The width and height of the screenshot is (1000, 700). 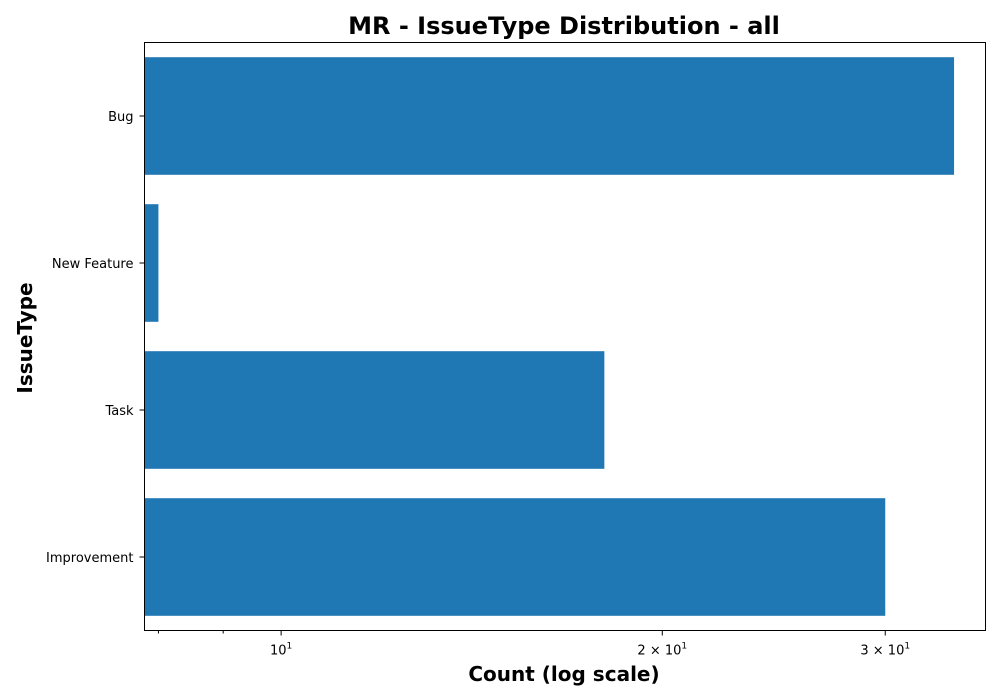 I want to click on bar-improvement, so click(x=515, y=557).